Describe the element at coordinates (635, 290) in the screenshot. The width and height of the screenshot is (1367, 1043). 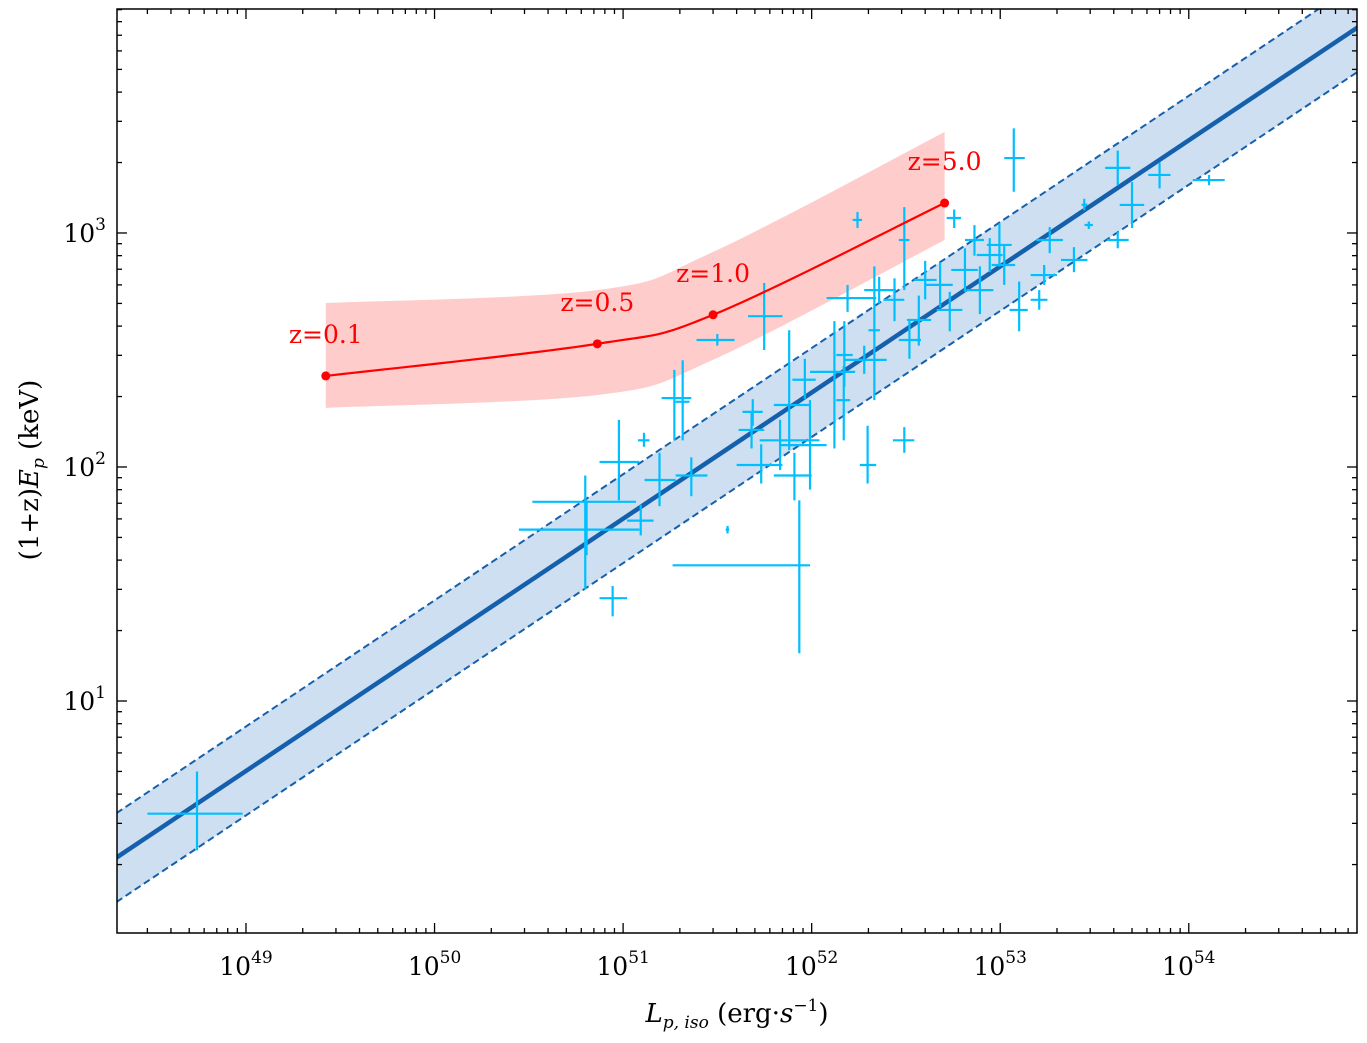
I see `model-track-line` at that location.